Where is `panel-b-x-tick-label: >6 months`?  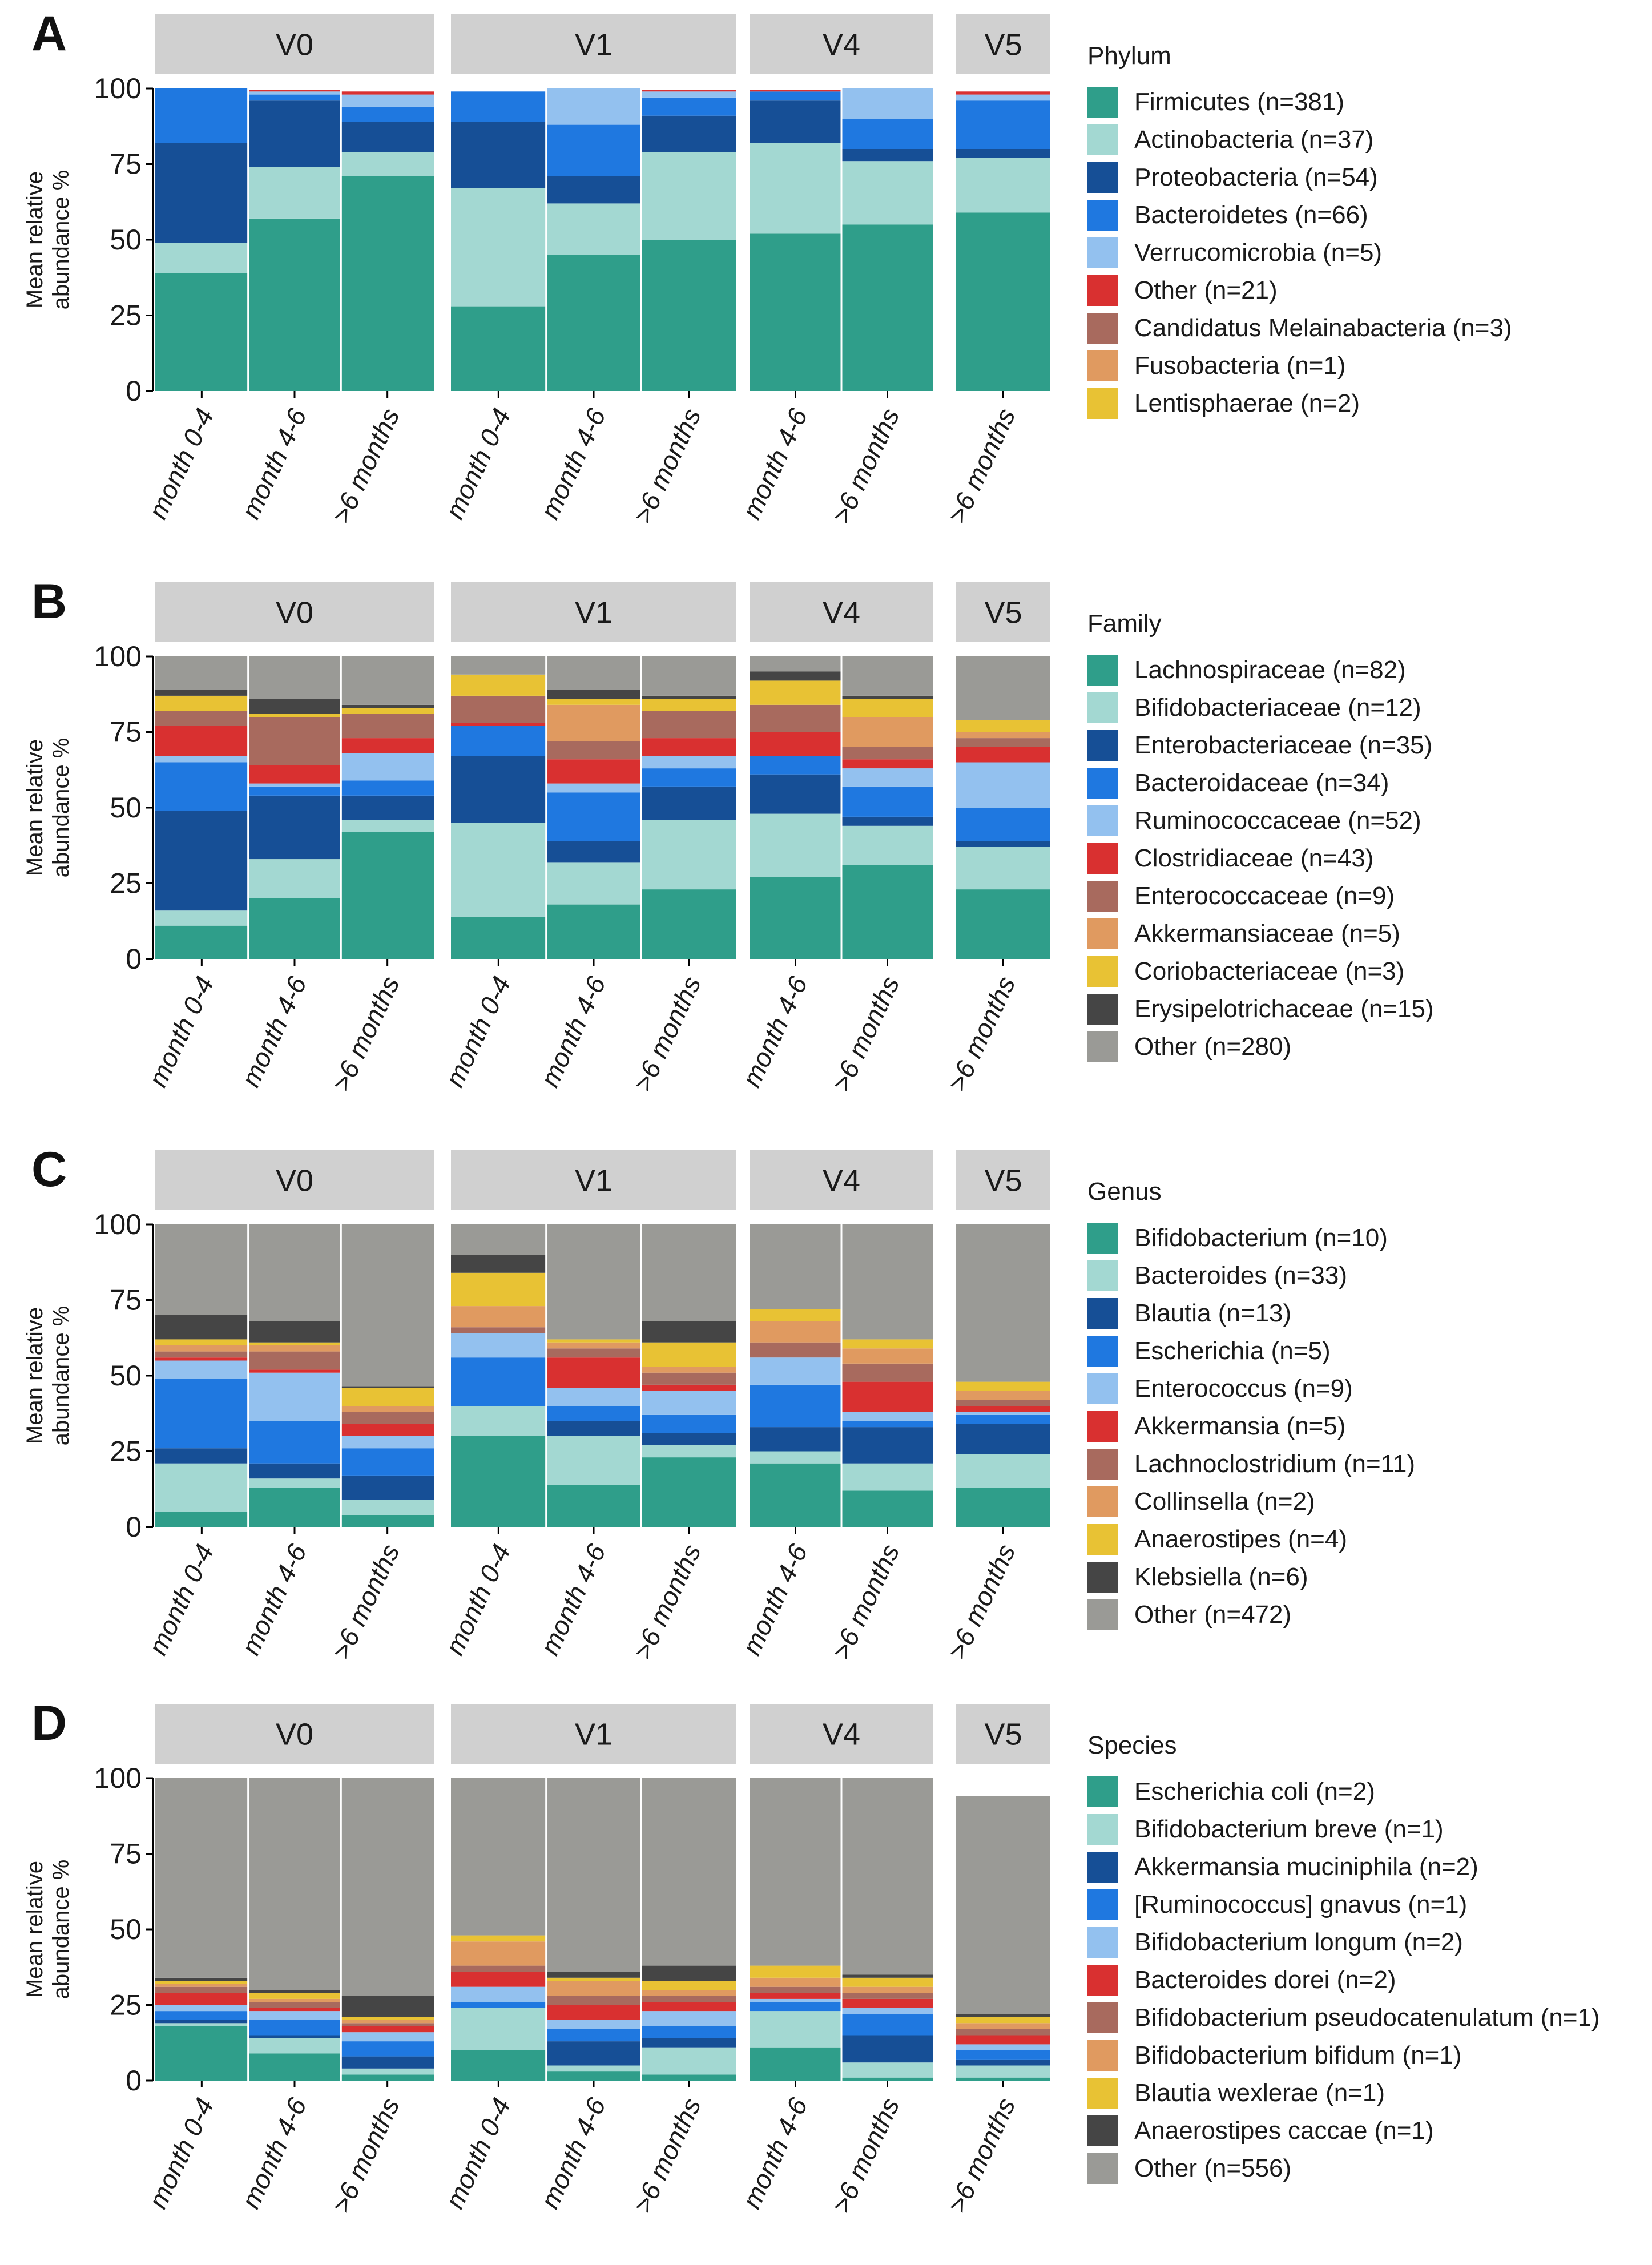
panel-b-x-tick-label: >6 months is located at coordinates (365, 1034).